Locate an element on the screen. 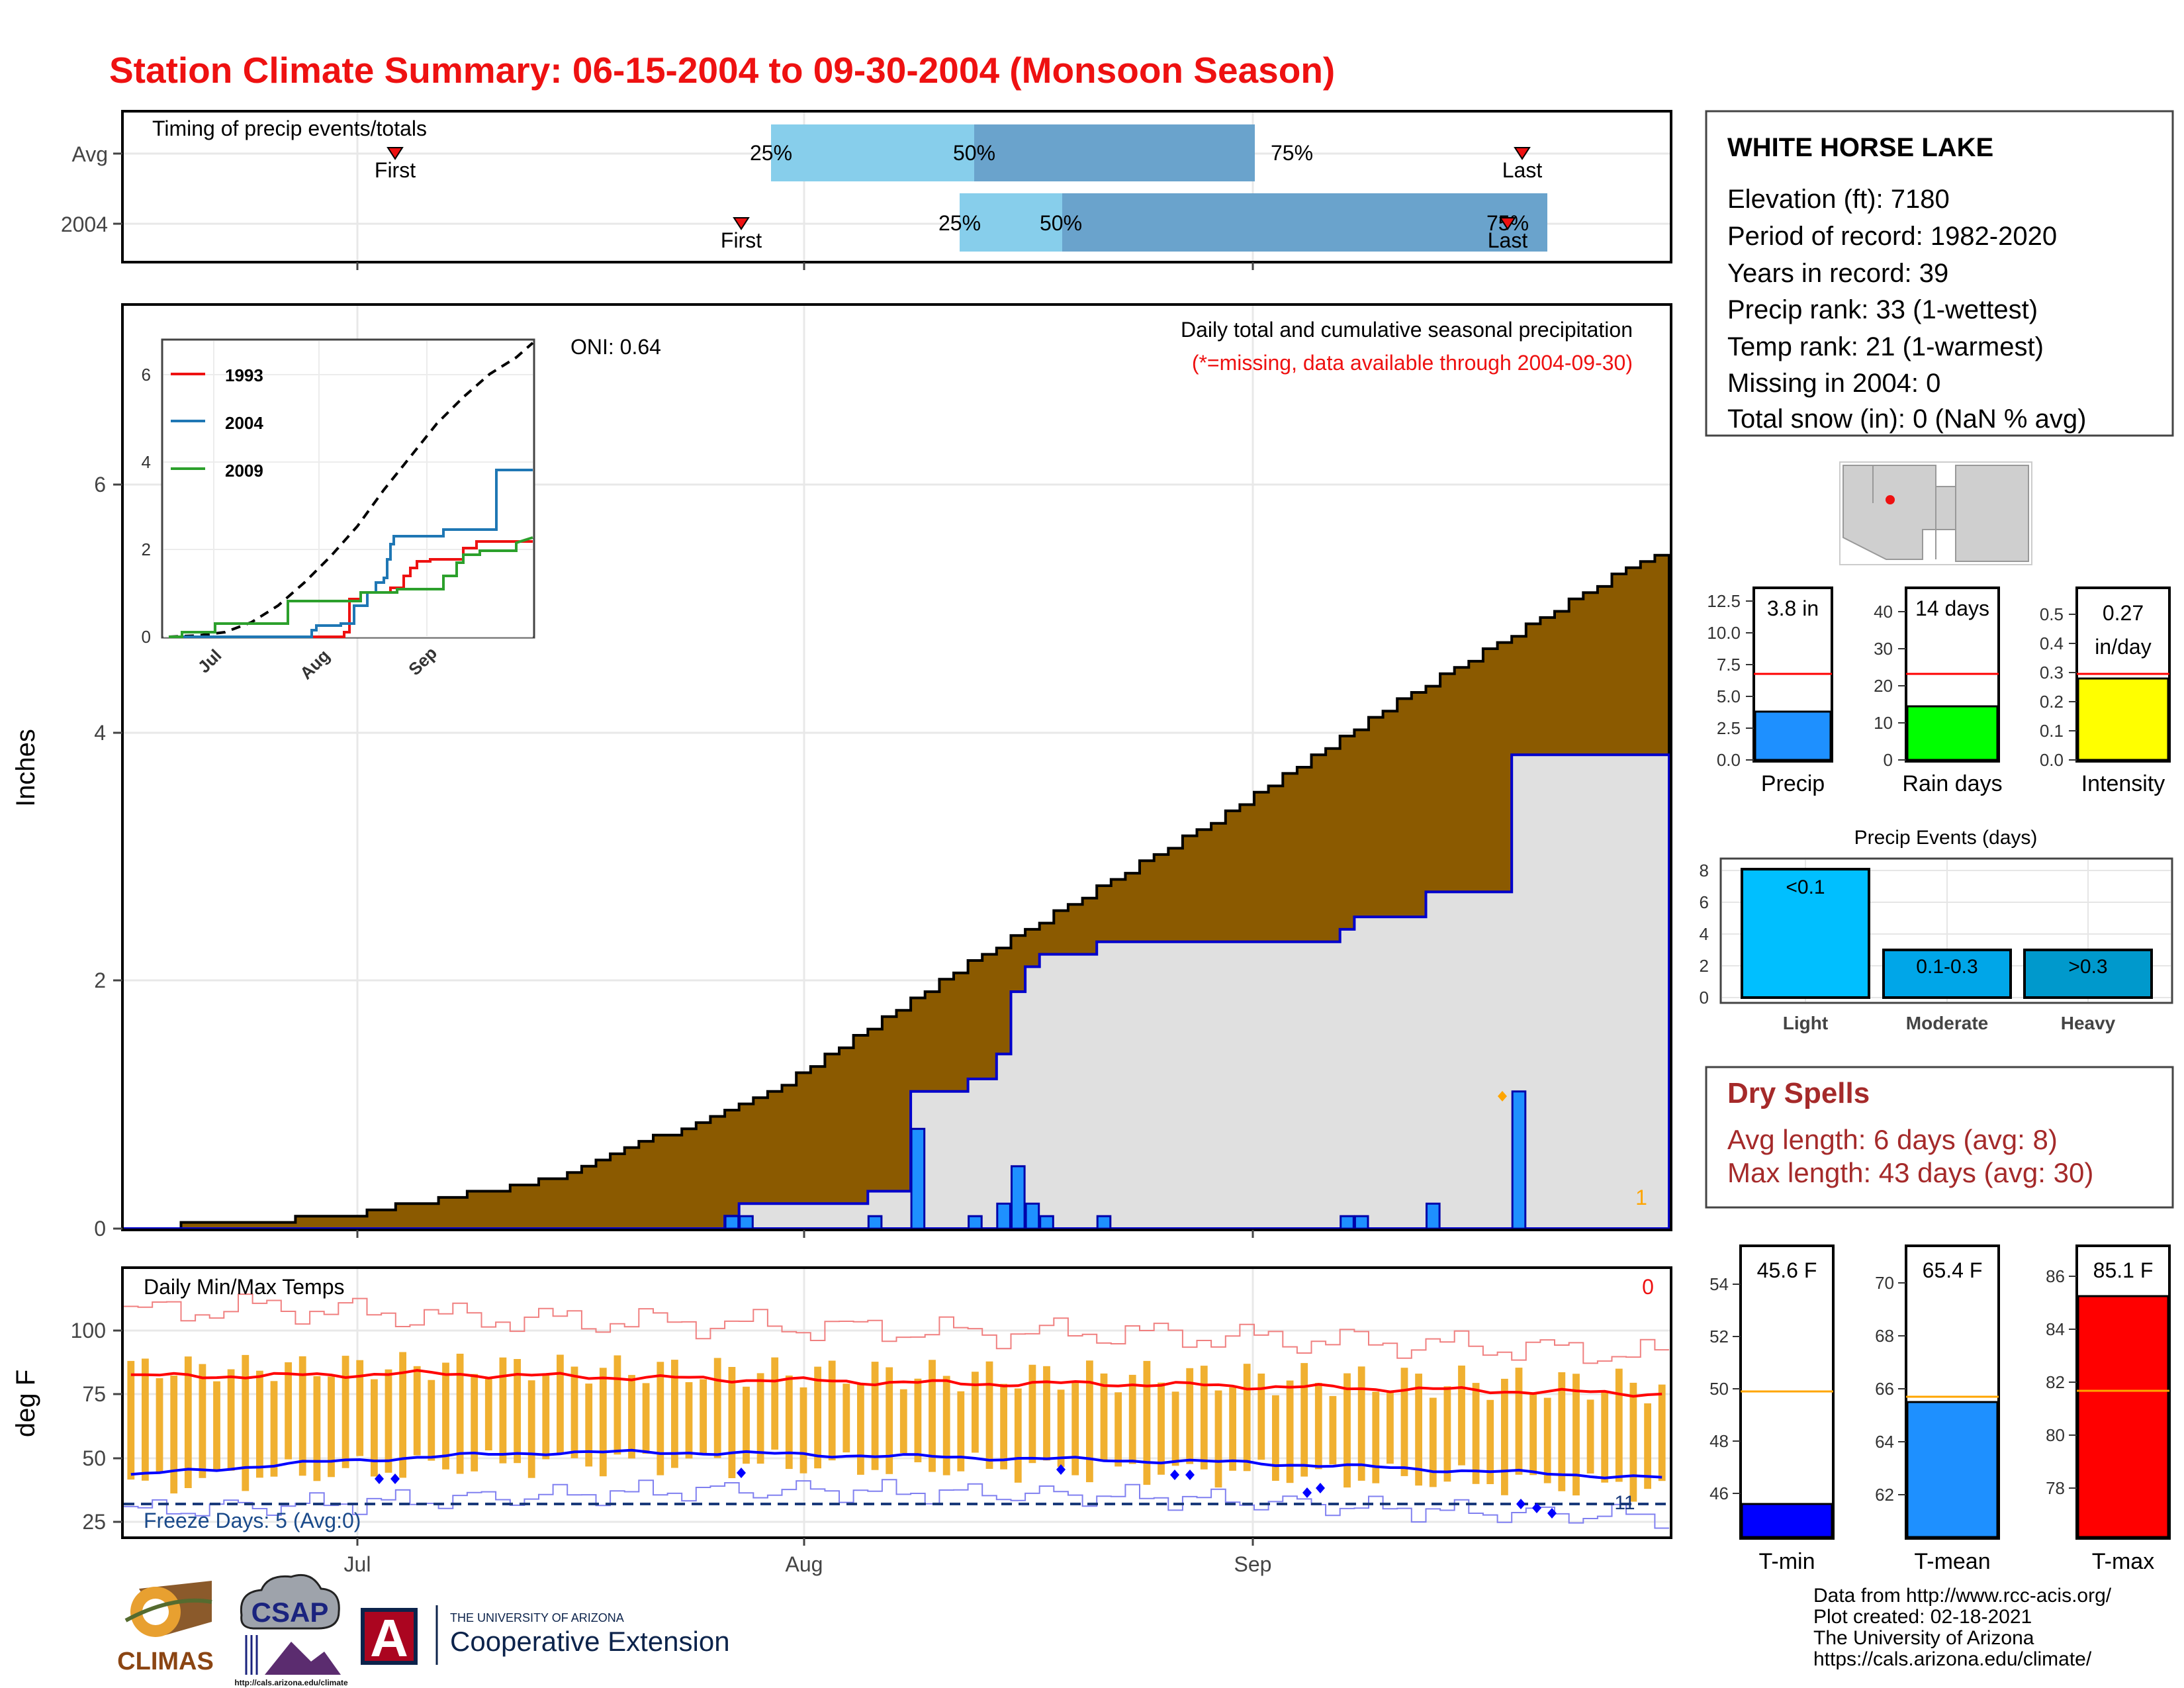  max-day-marker is located at coordinates (1502, 1096).